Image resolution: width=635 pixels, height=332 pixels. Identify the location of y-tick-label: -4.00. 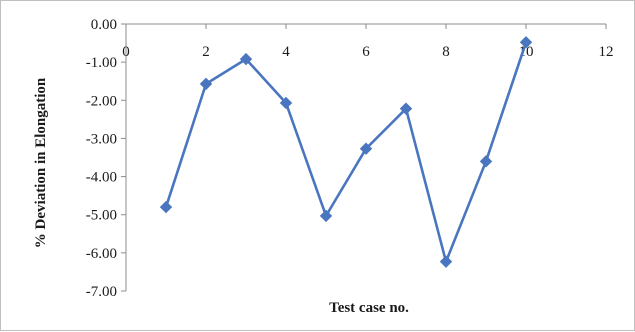
(101, 178).